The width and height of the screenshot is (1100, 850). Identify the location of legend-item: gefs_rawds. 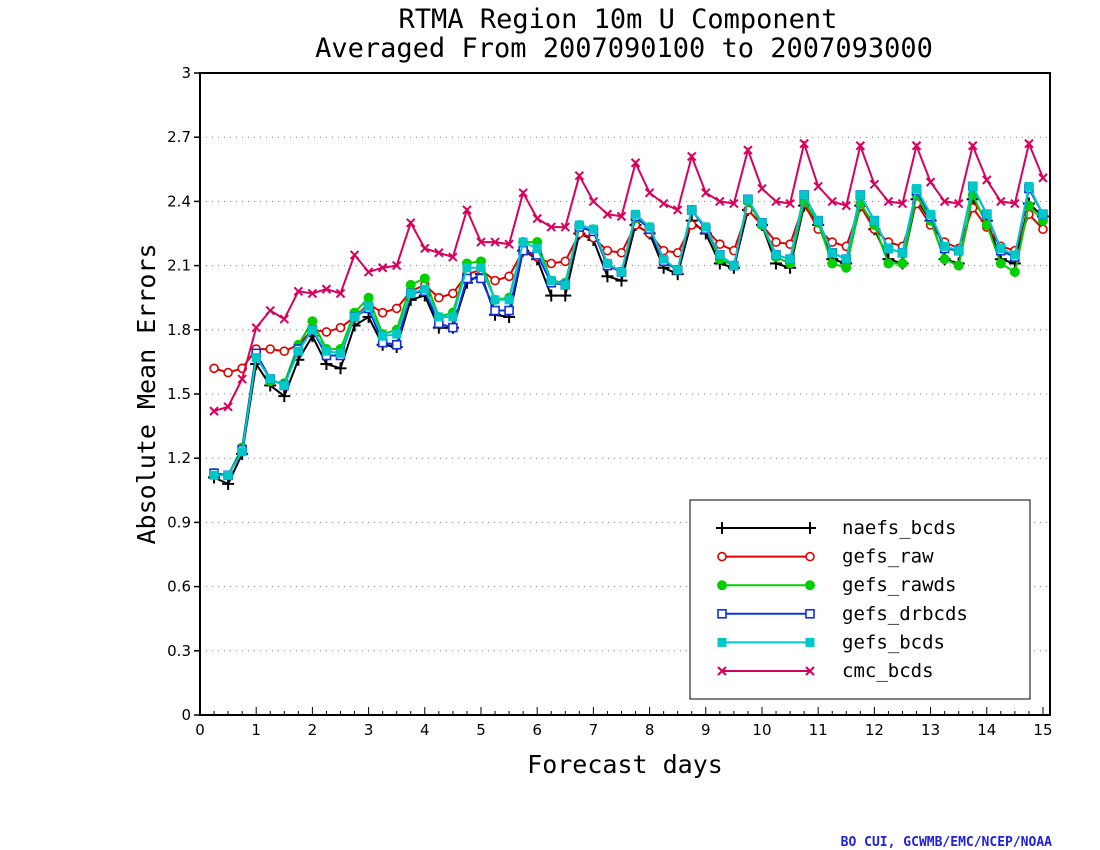
(836, 585).